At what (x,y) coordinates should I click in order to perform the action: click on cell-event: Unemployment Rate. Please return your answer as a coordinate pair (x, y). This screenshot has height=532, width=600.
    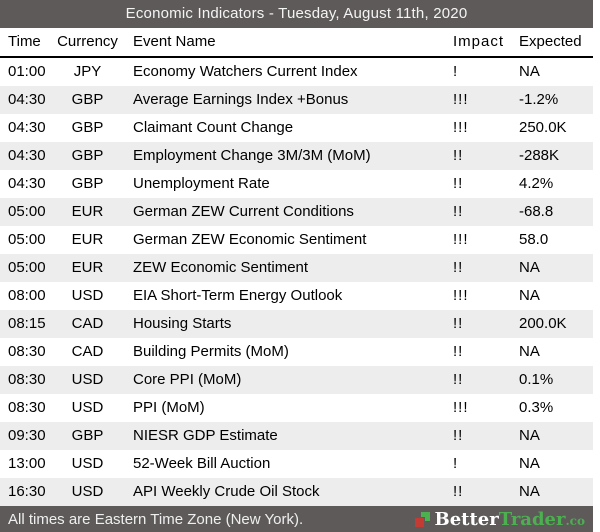
    Looking at the image, I should click on (201, 183).